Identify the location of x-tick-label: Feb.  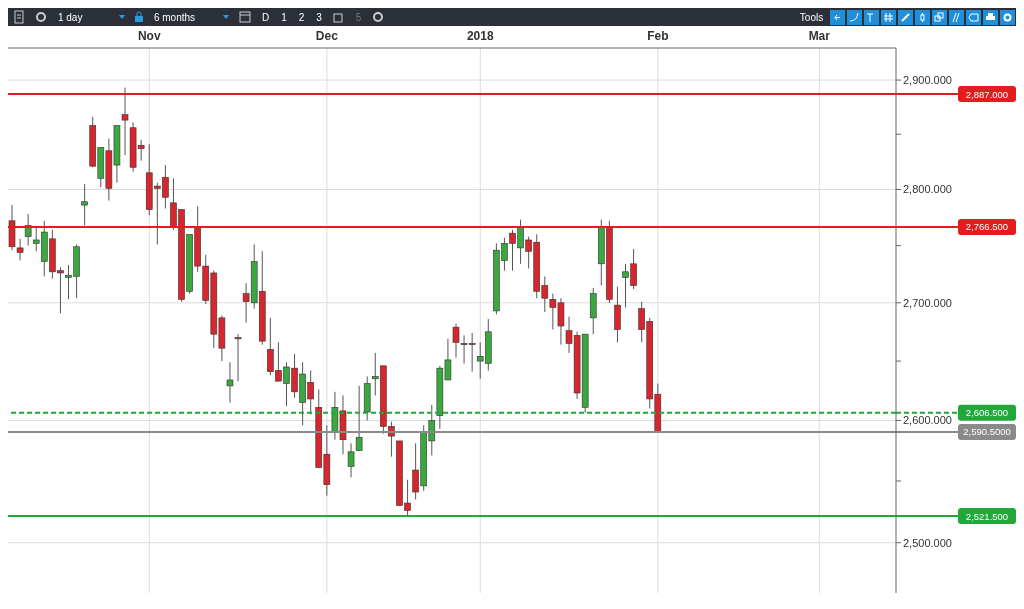
(658, 36).